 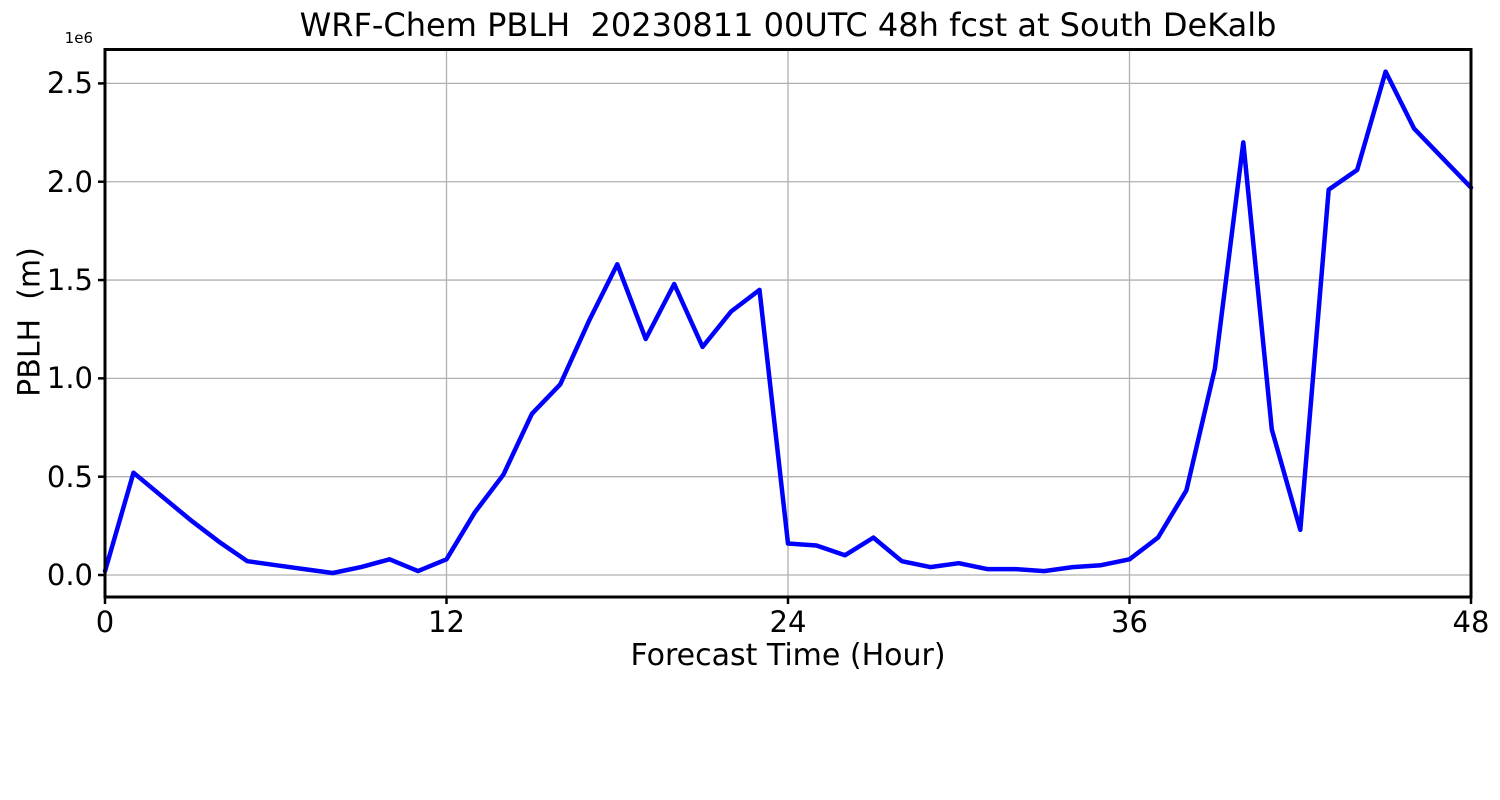 I want to click on x-tick-label: 48, so click(x=1471, y=622).